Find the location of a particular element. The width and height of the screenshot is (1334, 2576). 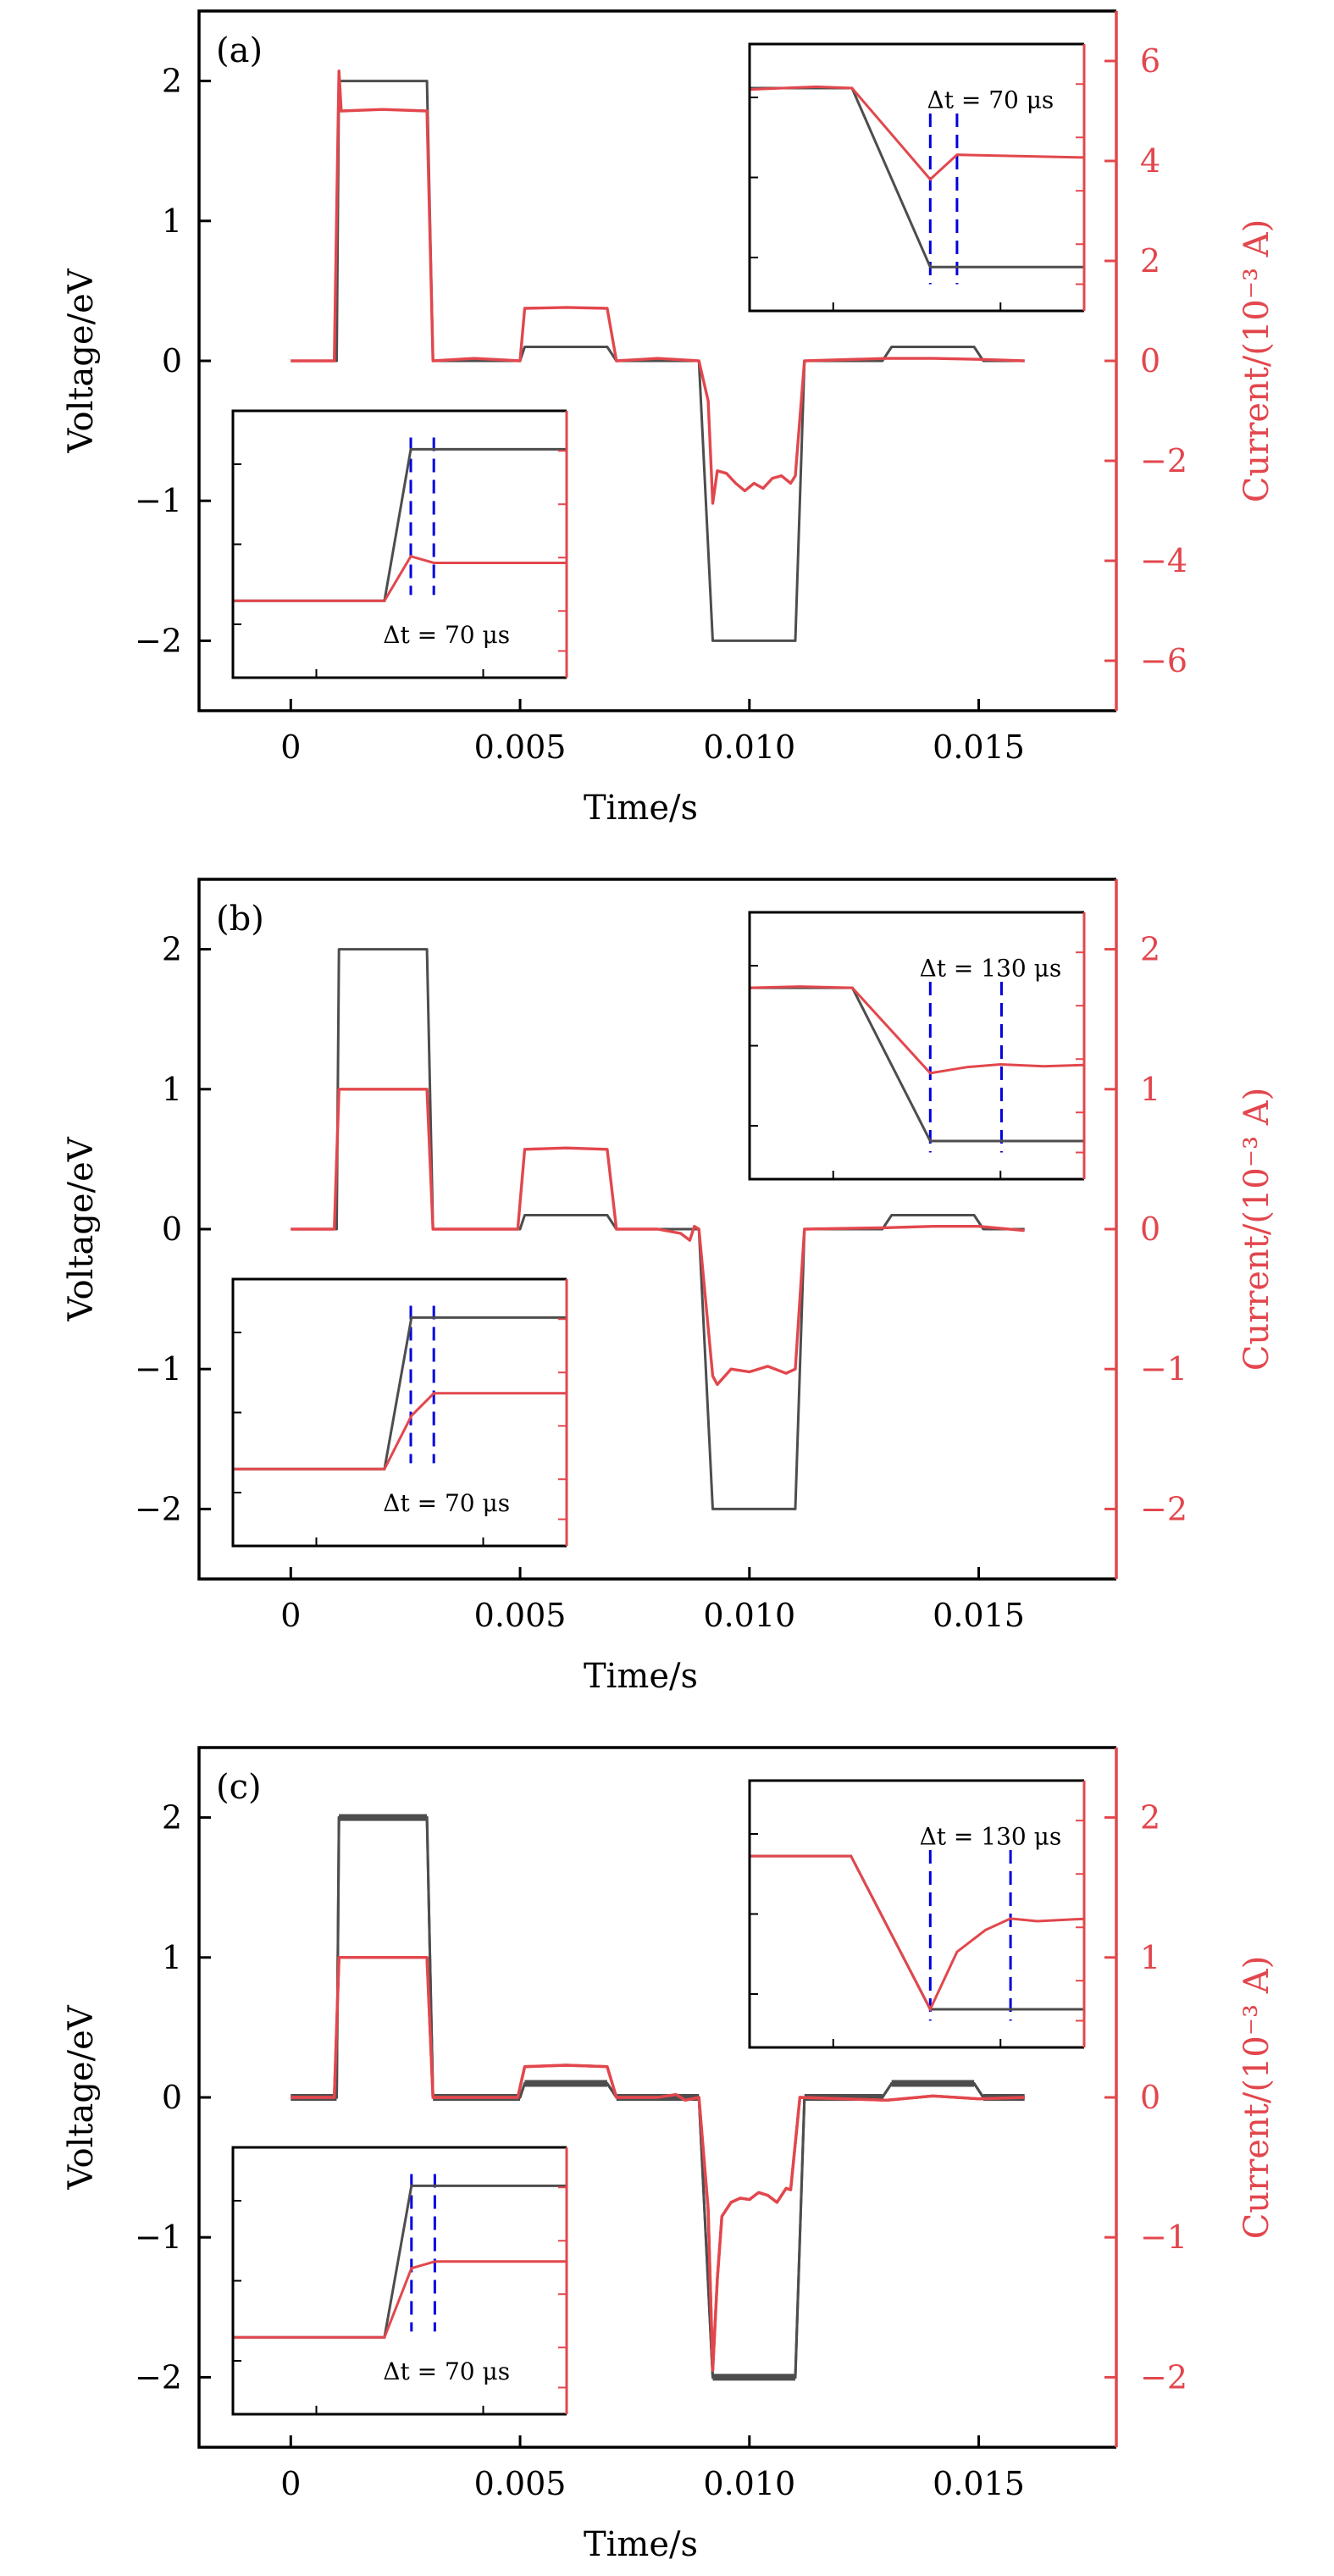

y2-tick-label: 6 is located at coordinates (1150, 61).